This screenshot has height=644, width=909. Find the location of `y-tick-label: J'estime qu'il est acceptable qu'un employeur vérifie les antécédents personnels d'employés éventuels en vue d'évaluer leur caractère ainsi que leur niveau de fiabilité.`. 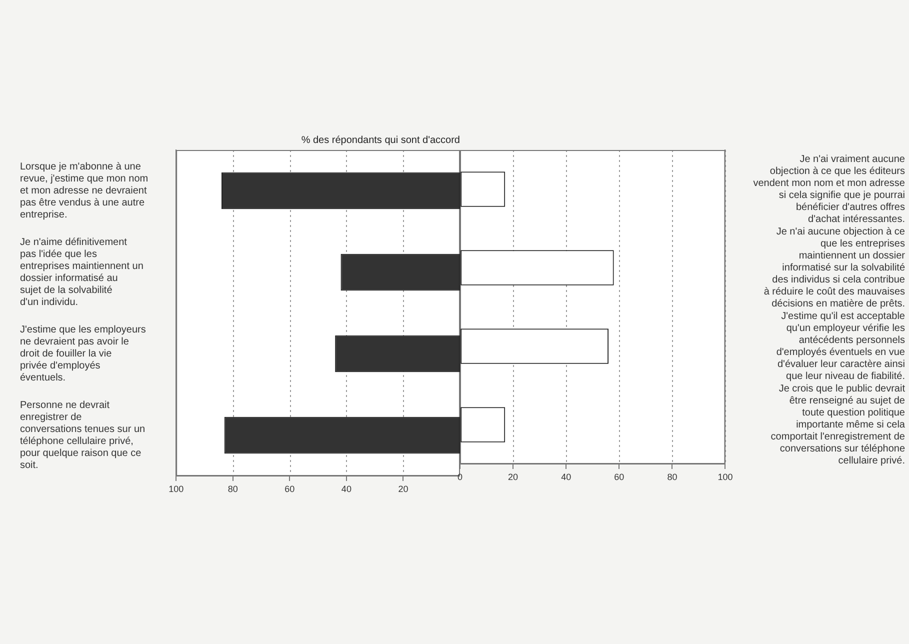

y-tick-label: J'estime qu'il est acceptable qu'un employeur vérifie les antécédents personnels d'employés éventuels en vue d'évaluer leur caractère ainsi que leur niveau de fiabilité. is located at coordinates (841, 346).